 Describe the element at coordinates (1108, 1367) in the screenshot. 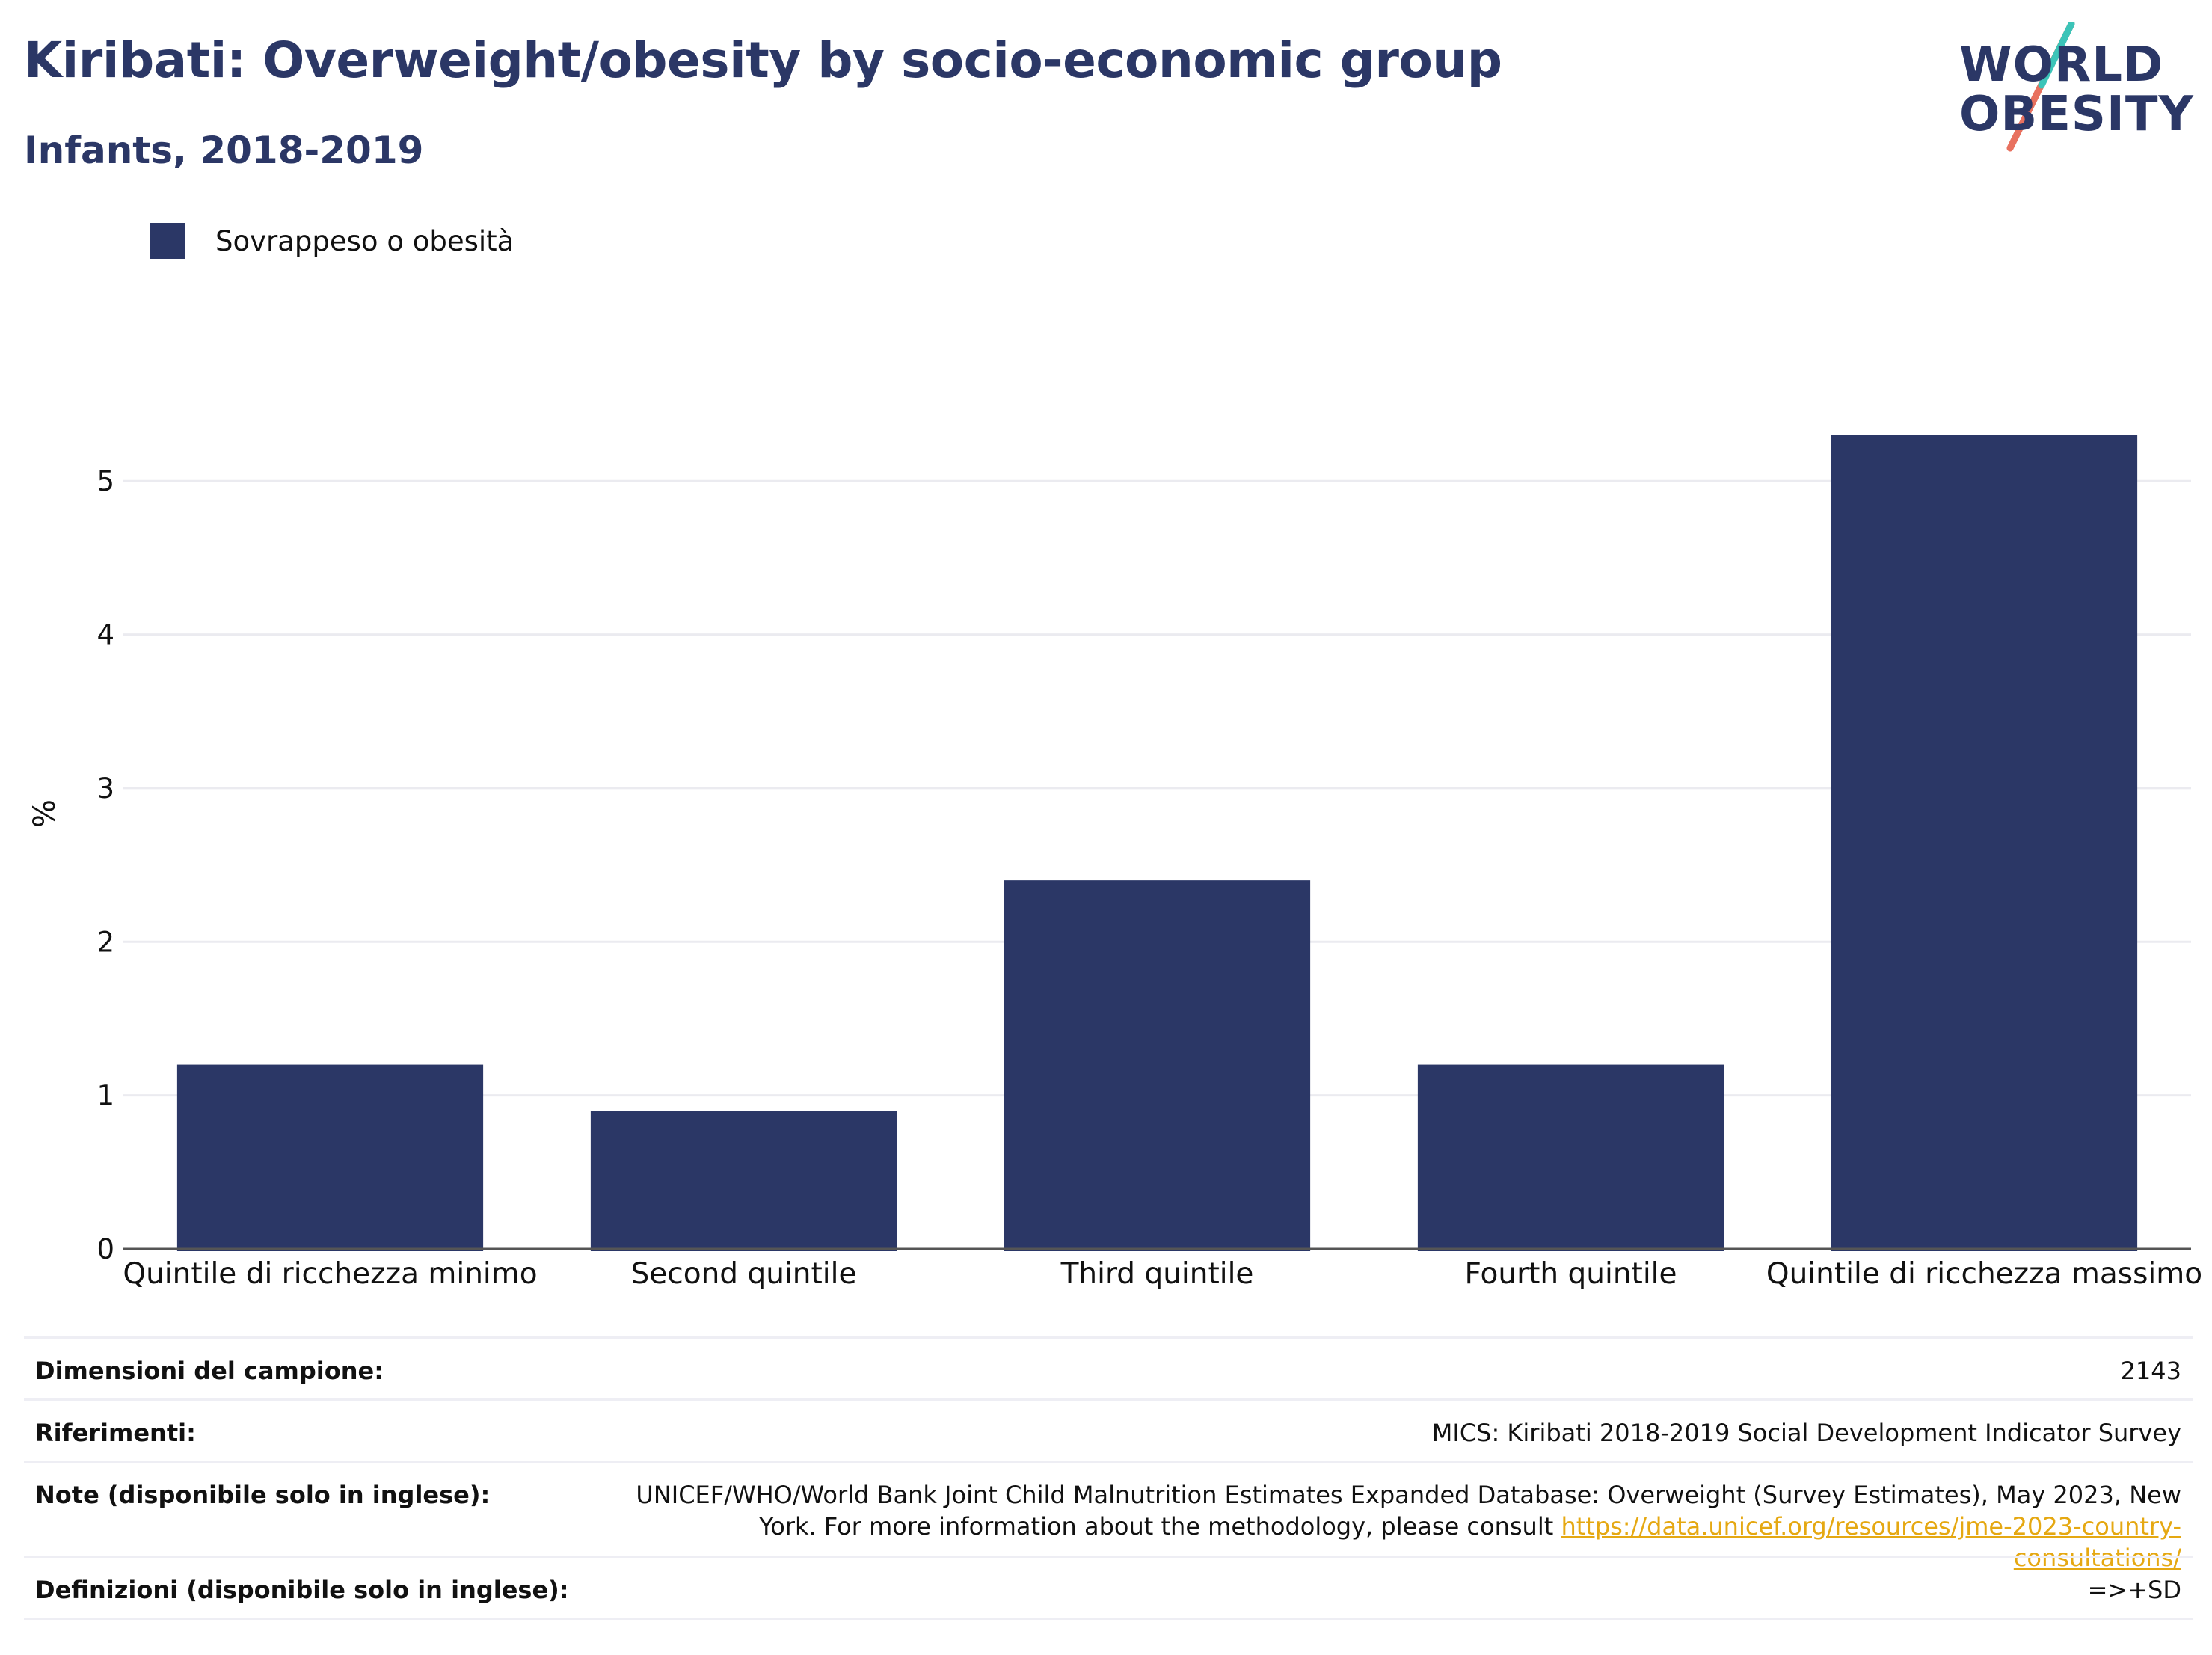

I see `table-row: Dimensioni del campione: 2143` at that location.